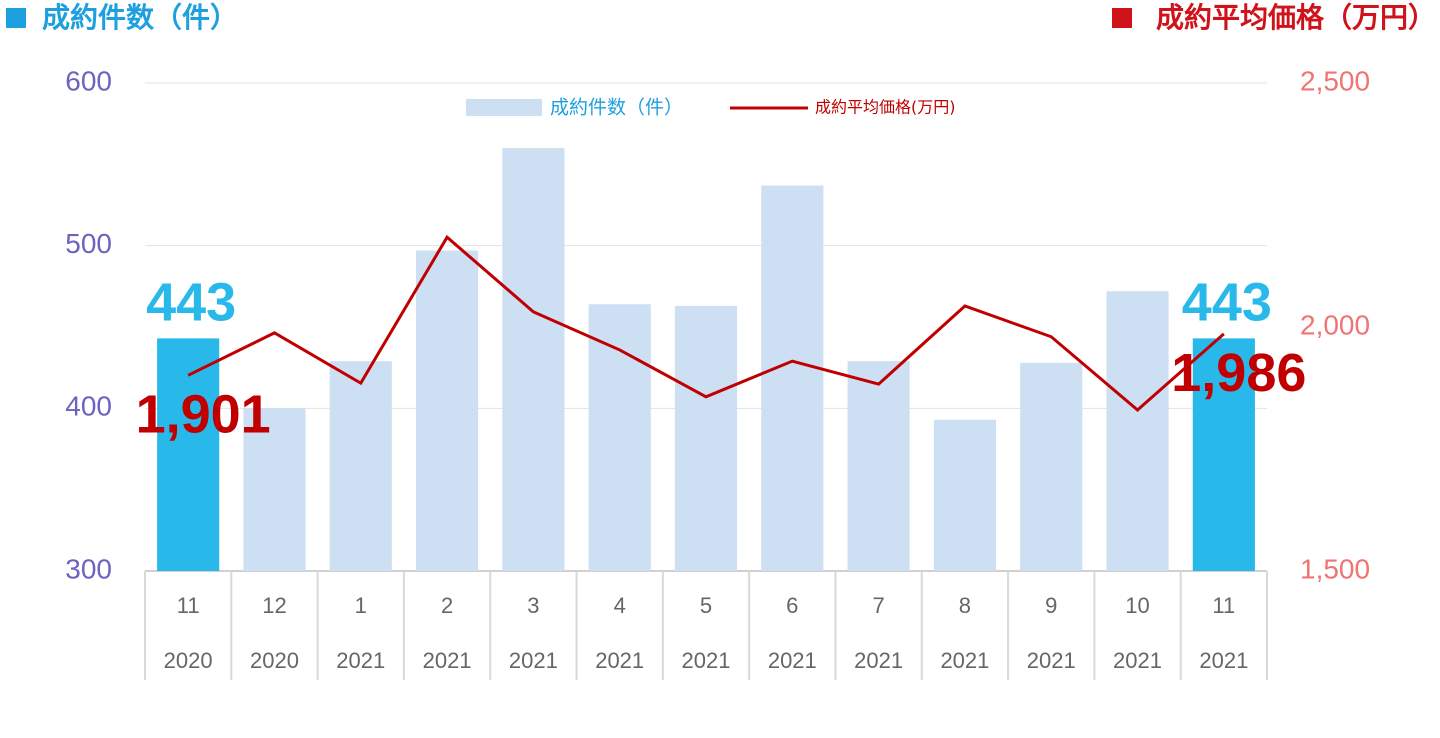 The height and width of the screenshot is (738, 1440). What do you see at coordinates (1335, 568) in the screenshot?
I see `y2-tick-label: 1,500` at bounding box center [1335, 568].